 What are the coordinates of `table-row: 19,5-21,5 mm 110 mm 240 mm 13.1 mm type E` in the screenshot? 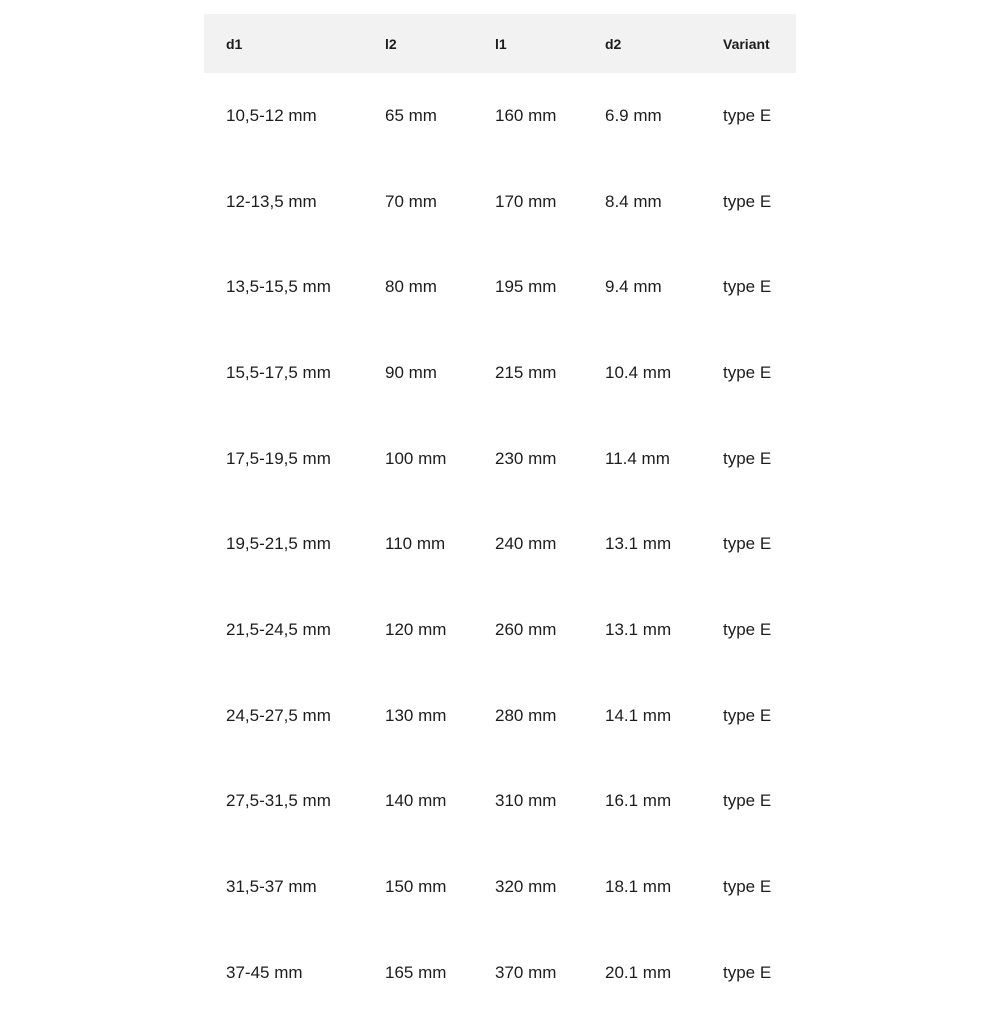 It's located at (500, 544).